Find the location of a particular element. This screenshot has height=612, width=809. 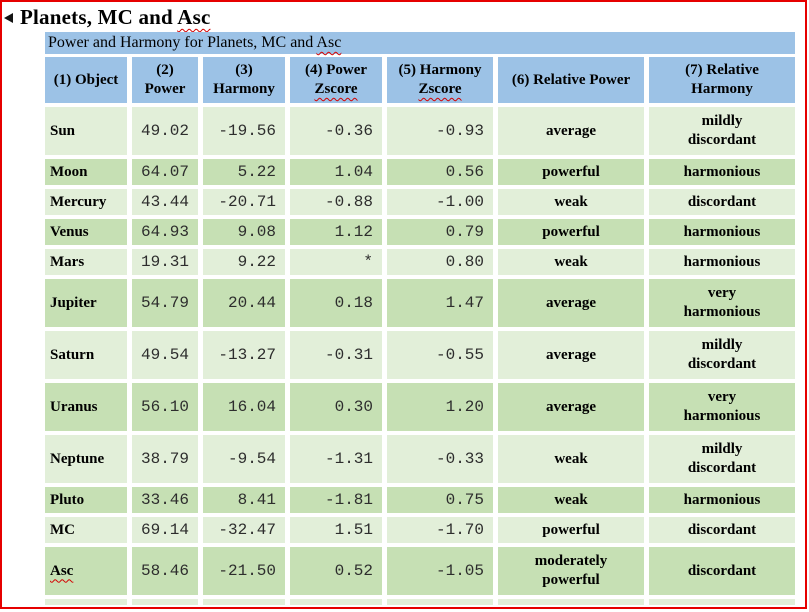

column-header: (7) Relative Harmony is located at coordinates (722, 80).